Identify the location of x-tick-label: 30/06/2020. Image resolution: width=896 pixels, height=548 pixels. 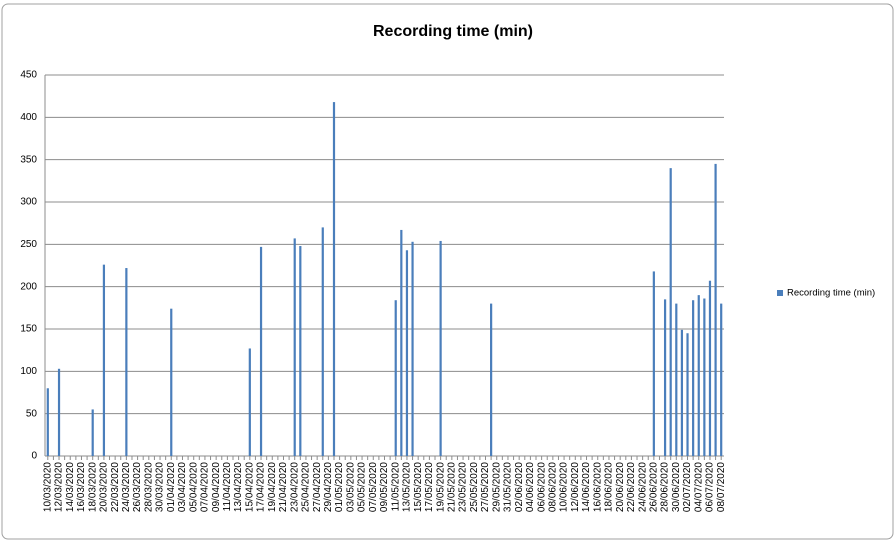
(676, 487).